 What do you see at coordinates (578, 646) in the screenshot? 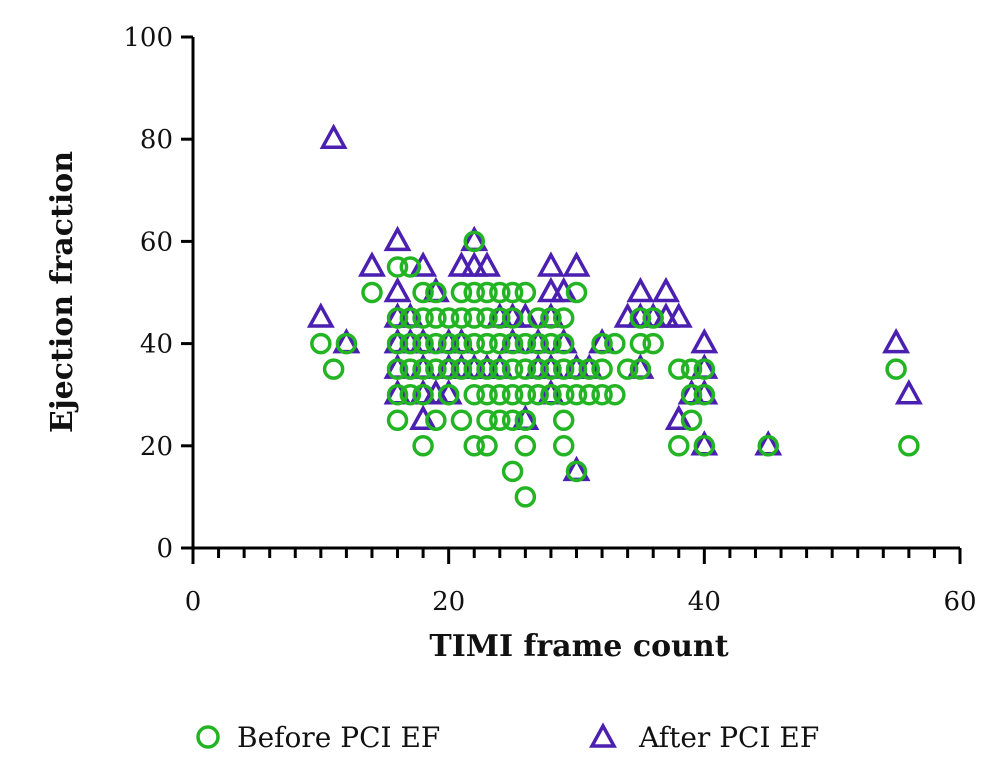
I see `x-axis-title: TIMI frame count` at bounding box center [578, 646].